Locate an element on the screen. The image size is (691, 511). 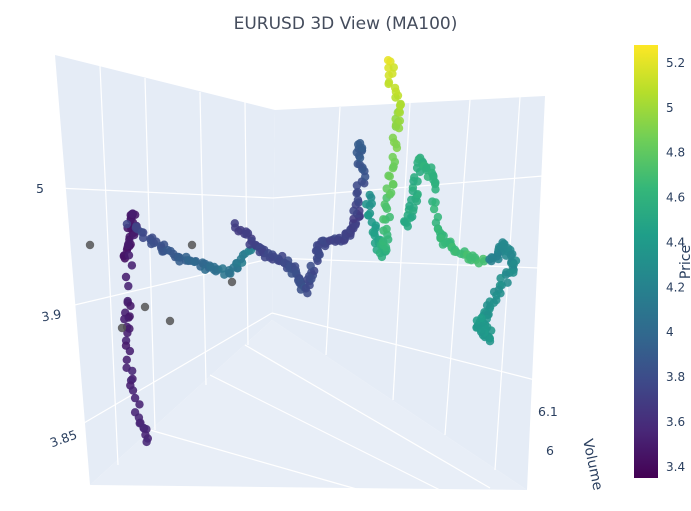
y-axis-label: Volume is located at coordinates (592, 465).